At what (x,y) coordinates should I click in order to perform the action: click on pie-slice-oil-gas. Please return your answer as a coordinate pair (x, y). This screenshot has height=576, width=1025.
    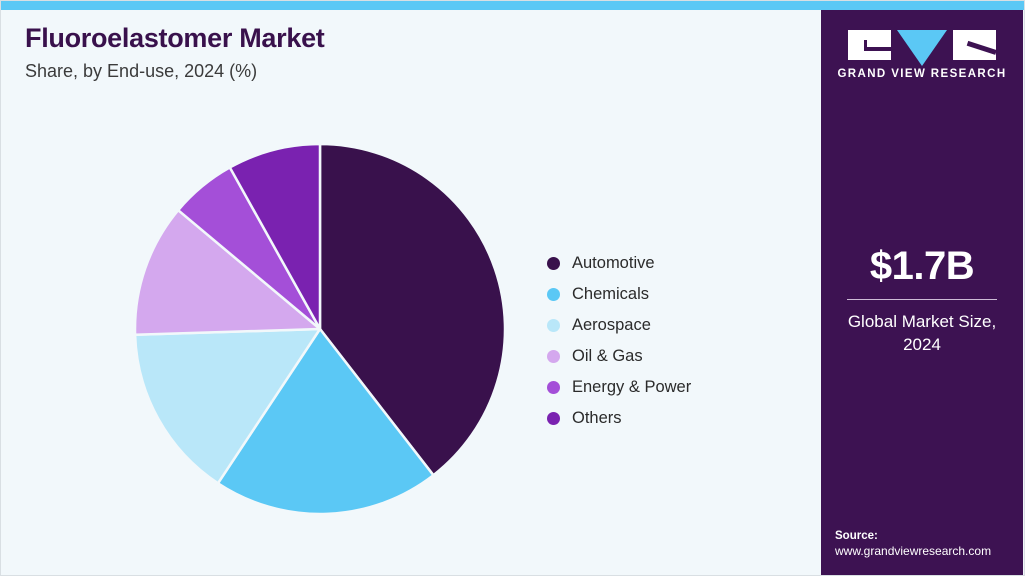
    Looking at the image, I should click on (228, 272).